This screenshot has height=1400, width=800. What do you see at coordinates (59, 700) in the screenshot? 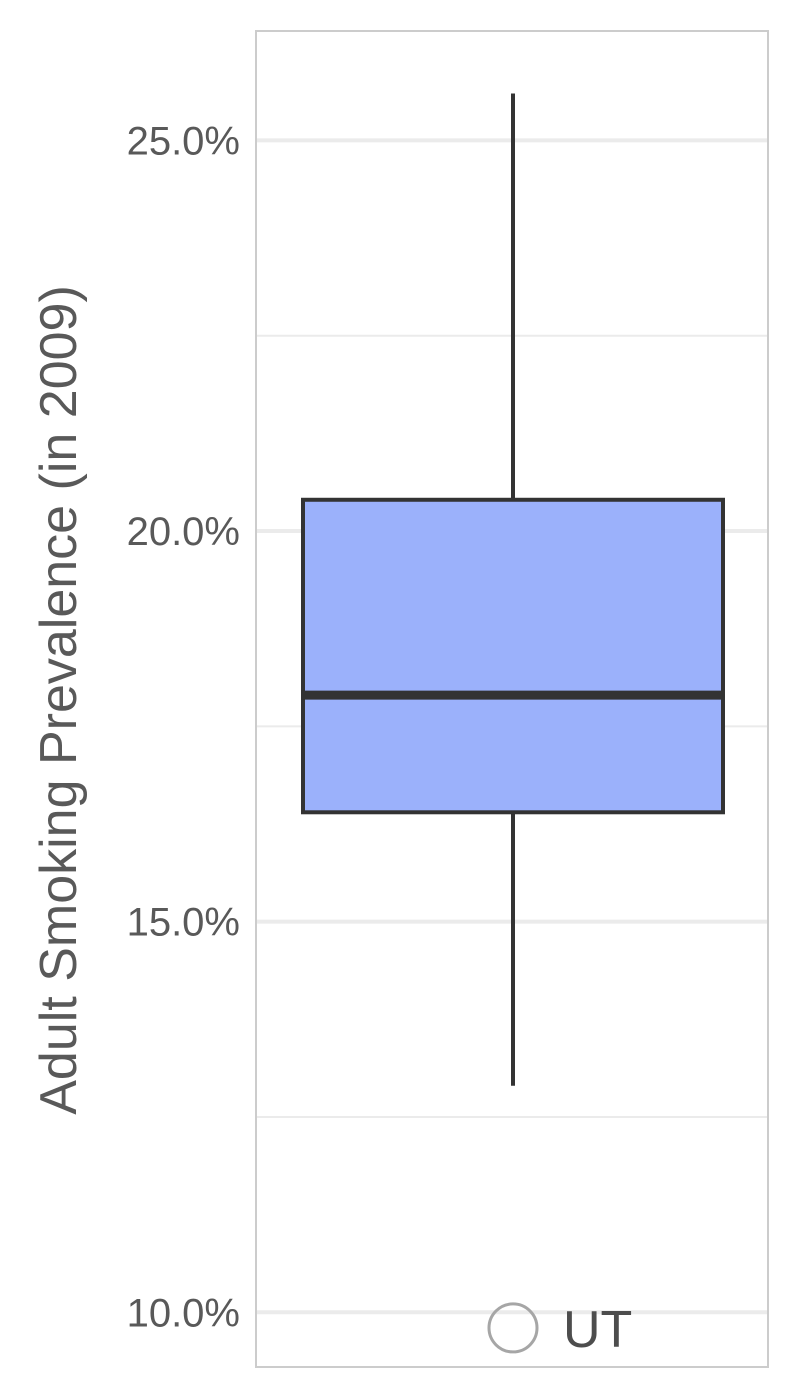
I see `y-axis-title: Adult Smoking Prevalence (in 2009)` at bounding box center [59, 700].